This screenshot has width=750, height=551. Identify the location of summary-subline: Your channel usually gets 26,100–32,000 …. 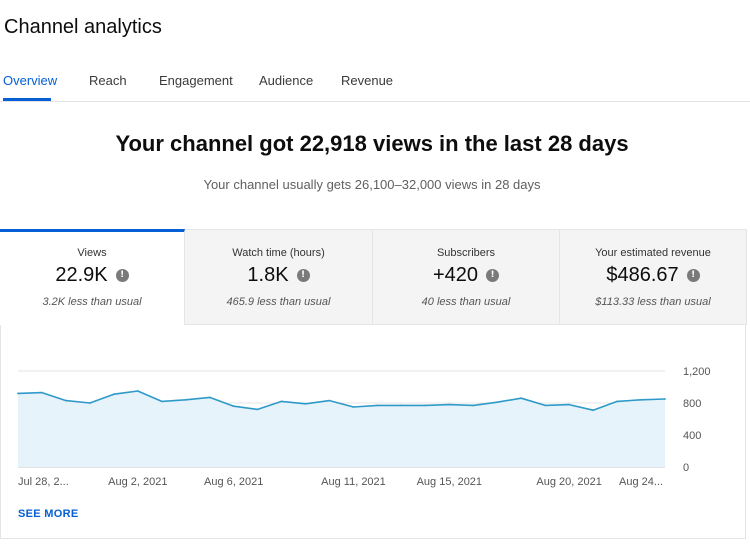
(372, 184).